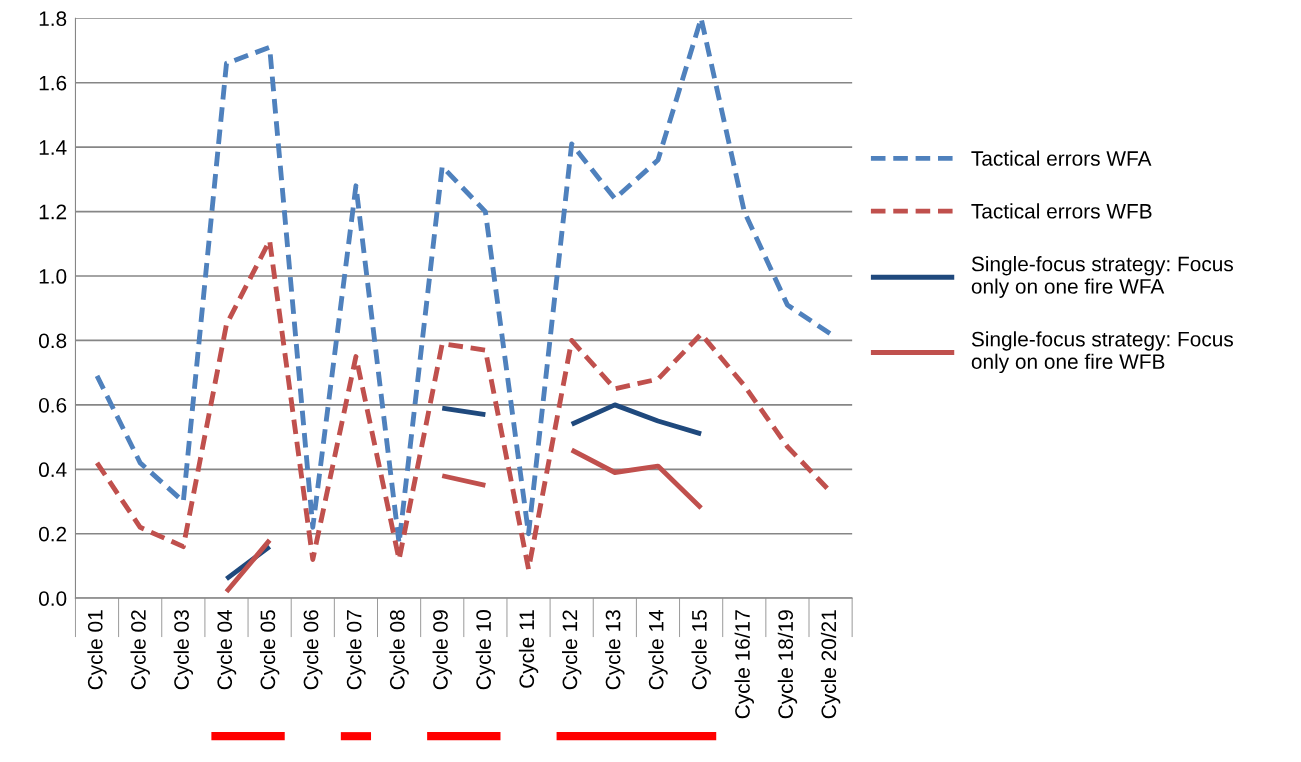 This screenshot has height=762, width=1301. Describe the element at coordinates (1061, 158) in the screenshot. I see `legend-label: Tactical errors WFA` at that location.